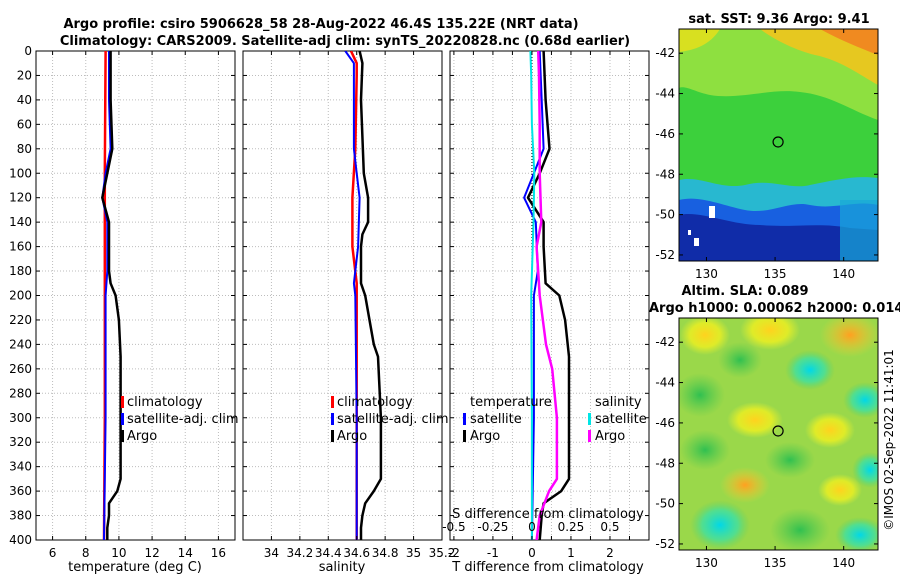  What do you see at coordinates (20, 344) in the screenshot?
I see `y-tick-label: 240` at bounding box center [20, 344].